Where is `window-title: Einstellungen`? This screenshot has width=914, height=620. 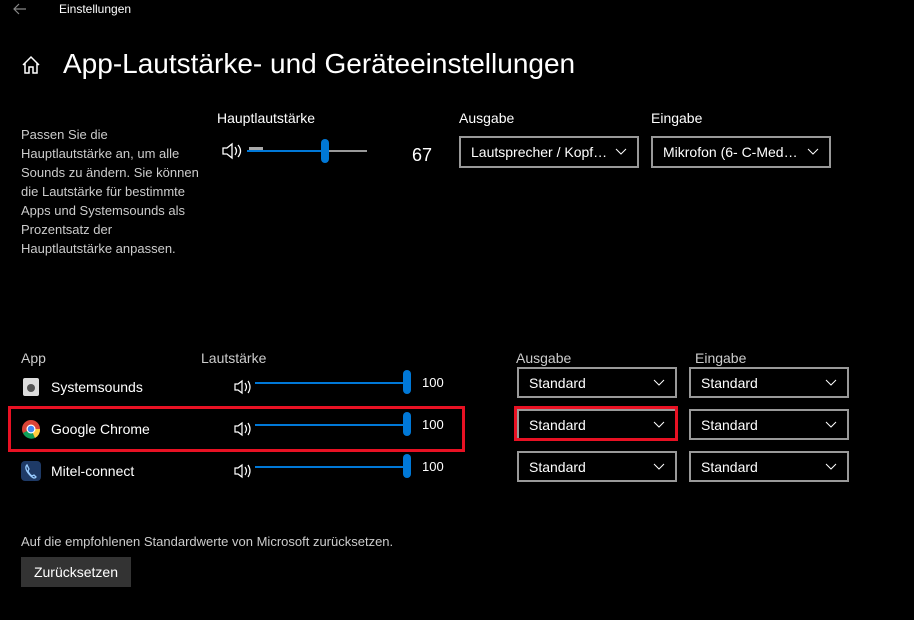 window-title: Einstellungen is located at coordinates (95, 9).